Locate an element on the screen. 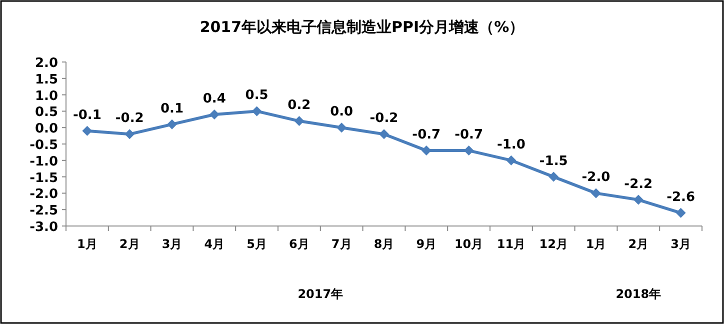 The height and width of the screenshot is (324, 724). data-label: 0.2 is located at coordinates (299, 106).